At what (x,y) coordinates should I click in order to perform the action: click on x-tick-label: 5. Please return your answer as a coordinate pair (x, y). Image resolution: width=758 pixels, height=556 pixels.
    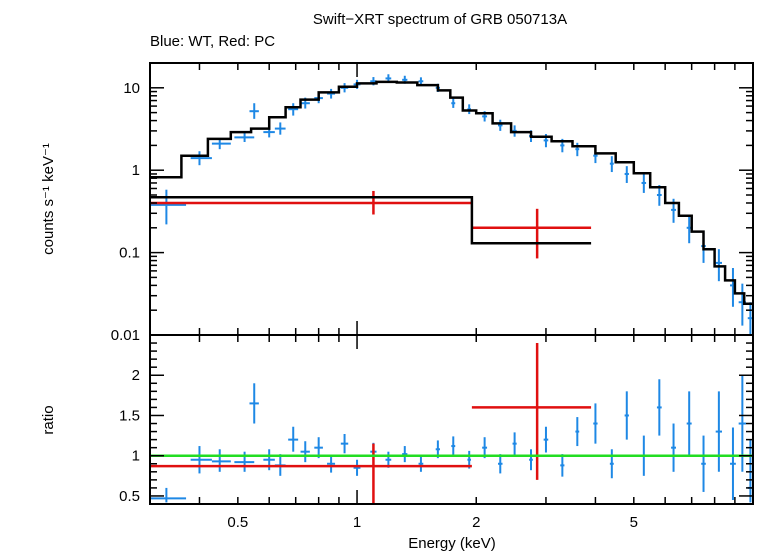
    Looking at the image, I should click on (634, 522).